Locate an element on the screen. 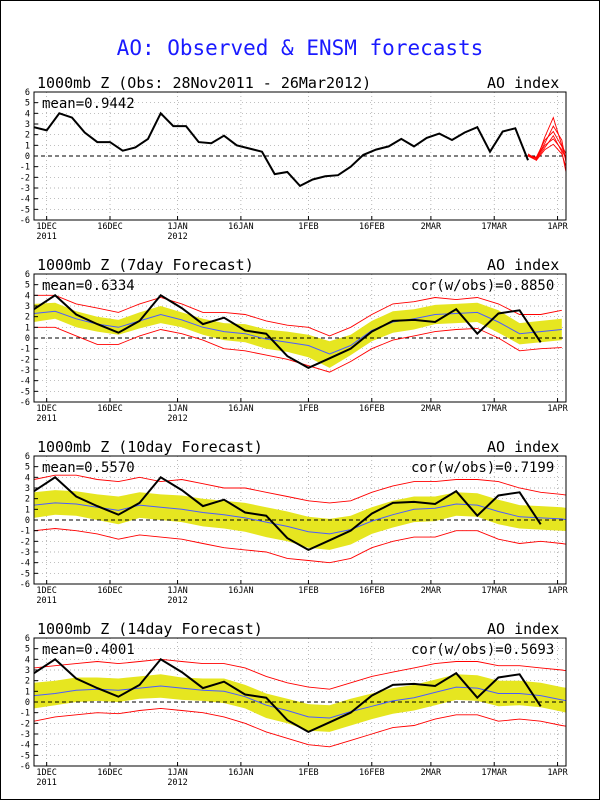  panel-3-ylabel: AO index is located at coordinates (523, 447).